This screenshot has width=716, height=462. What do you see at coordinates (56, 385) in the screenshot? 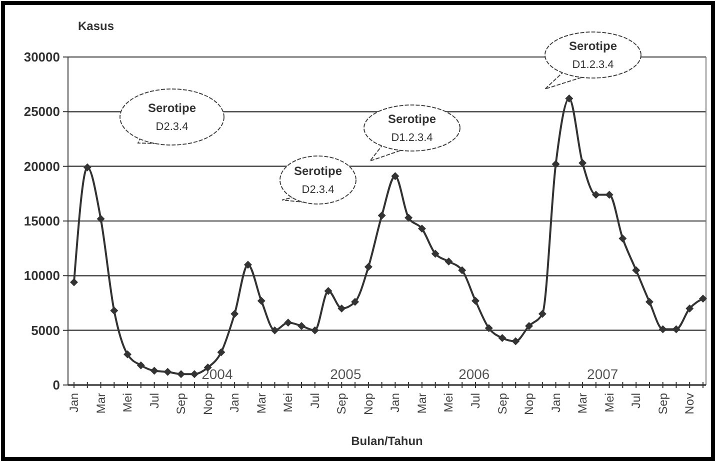
I see `y-tick-label: 0` at bounding box center [56, 385].